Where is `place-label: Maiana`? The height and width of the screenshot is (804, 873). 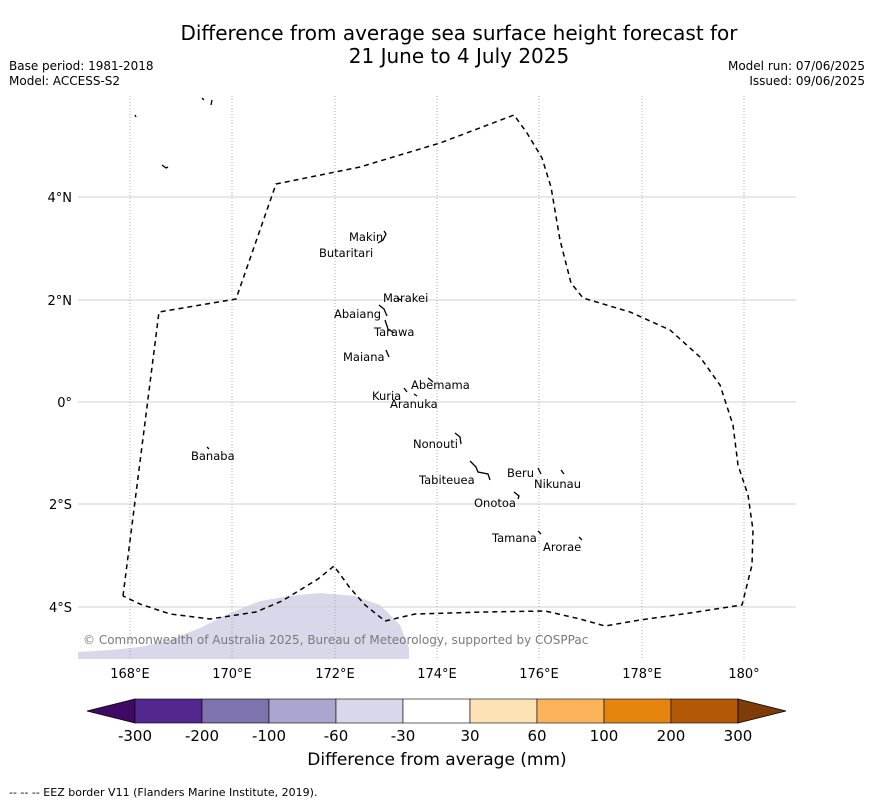 place-label: Maiana is located at coordinates (364, 357).